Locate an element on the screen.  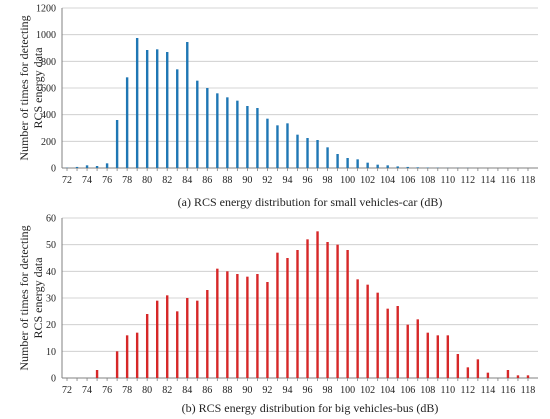
y-tick-label: 20 is located at coordinates (51, 325).